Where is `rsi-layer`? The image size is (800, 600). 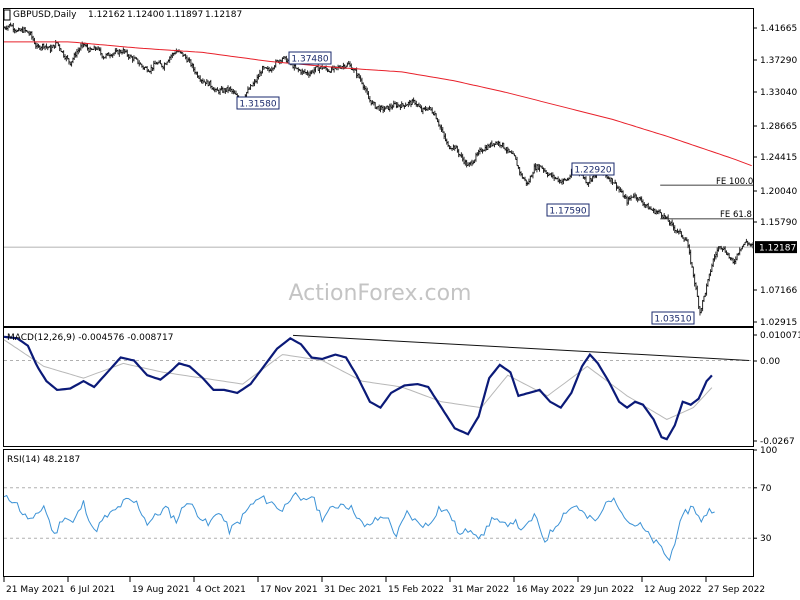
rsi-layer is located at coordinates (378, 524).